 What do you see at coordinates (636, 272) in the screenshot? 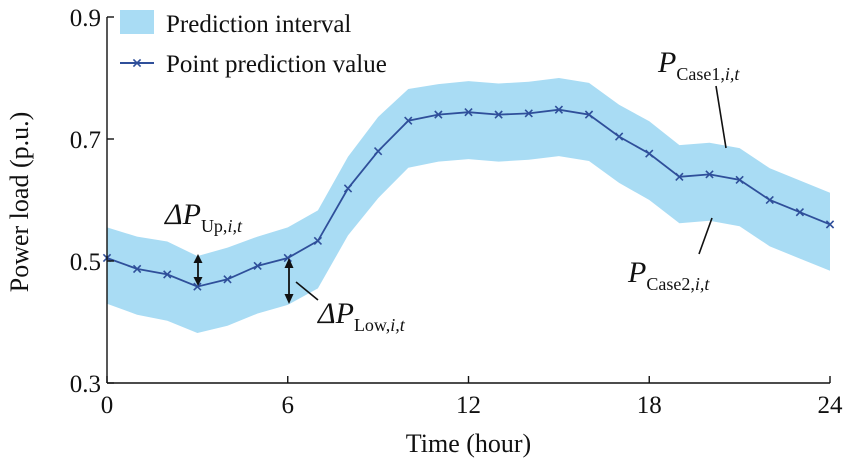
I see `p-case2-label-main: P` at bounding box center [636, 272].